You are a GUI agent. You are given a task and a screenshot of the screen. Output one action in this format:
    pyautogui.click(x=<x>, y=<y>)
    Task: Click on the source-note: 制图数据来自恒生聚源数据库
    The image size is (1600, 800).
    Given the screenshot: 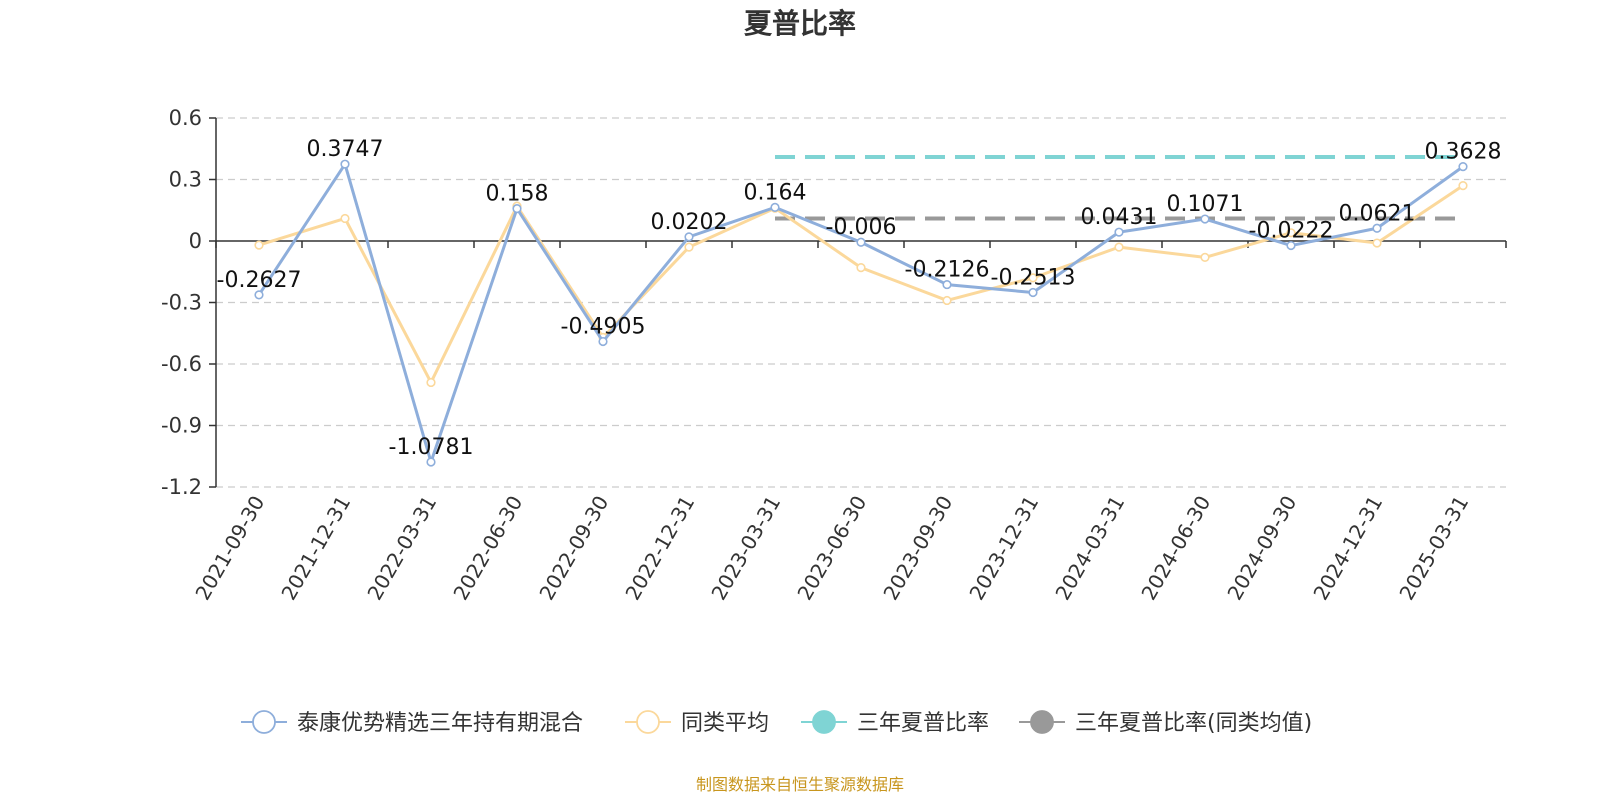 What is the action you would take?
    pyautogui.click(x=800, y=784)
    